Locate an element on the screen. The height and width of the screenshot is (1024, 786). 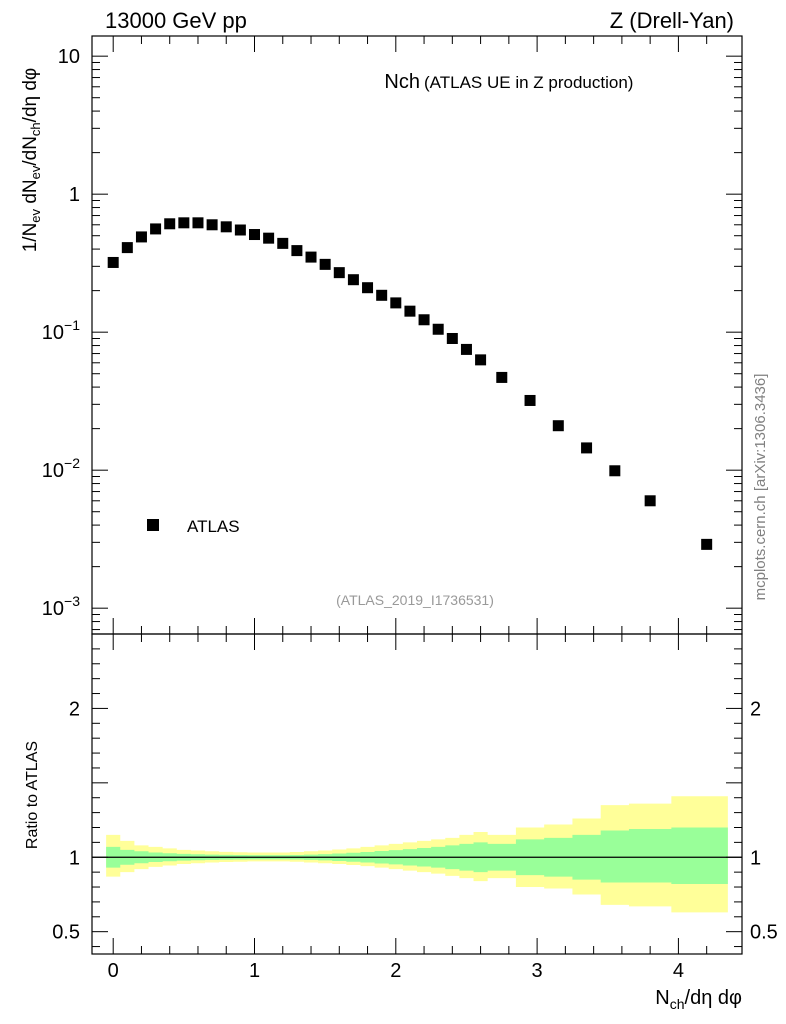
main-y-tick-labels: 10 1 10⁻¹ 10⁻² 10⁻³ is located at coordinates (61, 333).